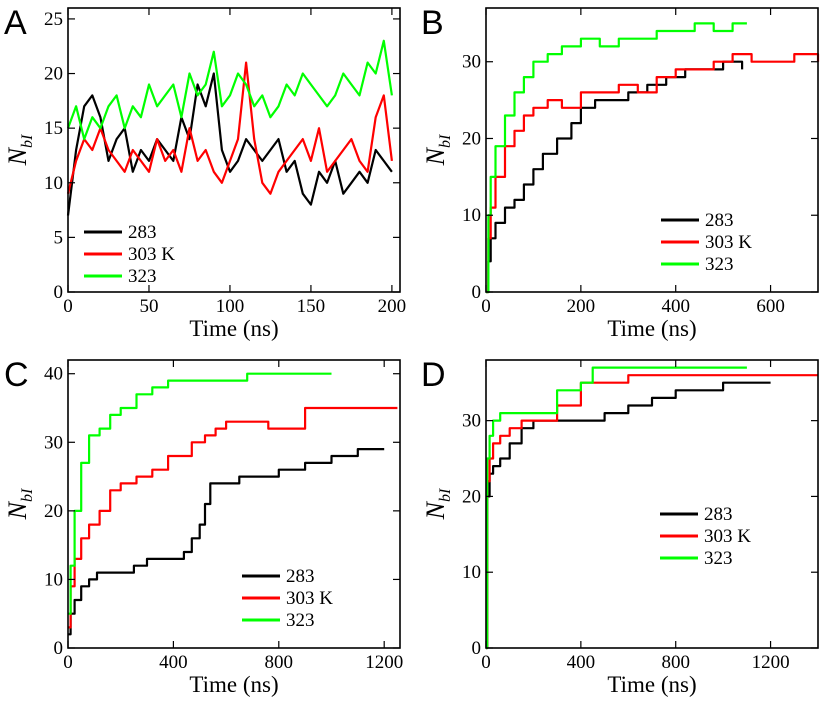  Describe the element at coordinates (148, 306) in the screenshot. I see `x-tick-label: 50` at that location.